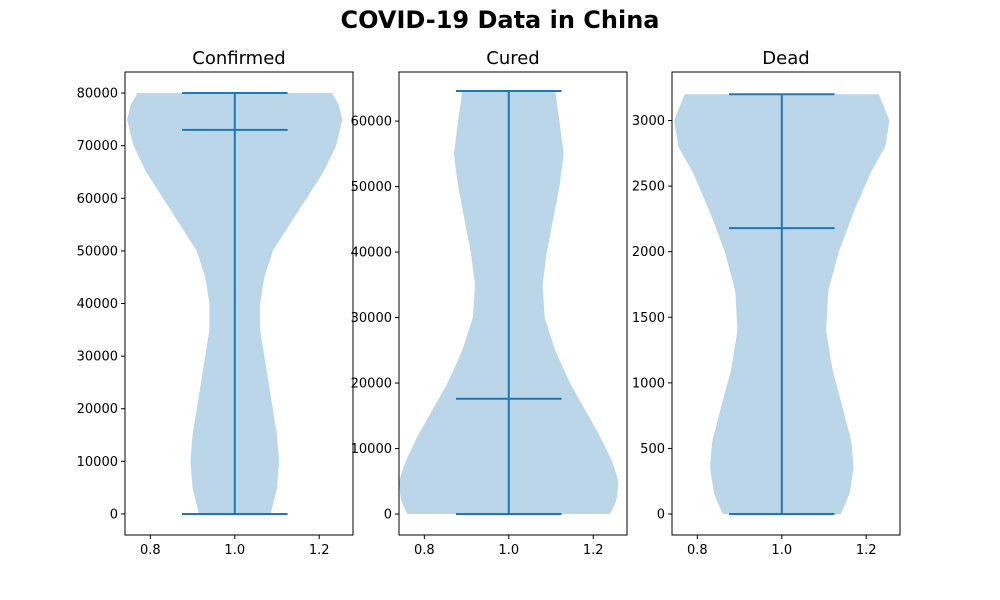  Describe the element at coordinates (97, 304) in the screenshot. I see `confirmed-ytick-label: 40000` at that location.